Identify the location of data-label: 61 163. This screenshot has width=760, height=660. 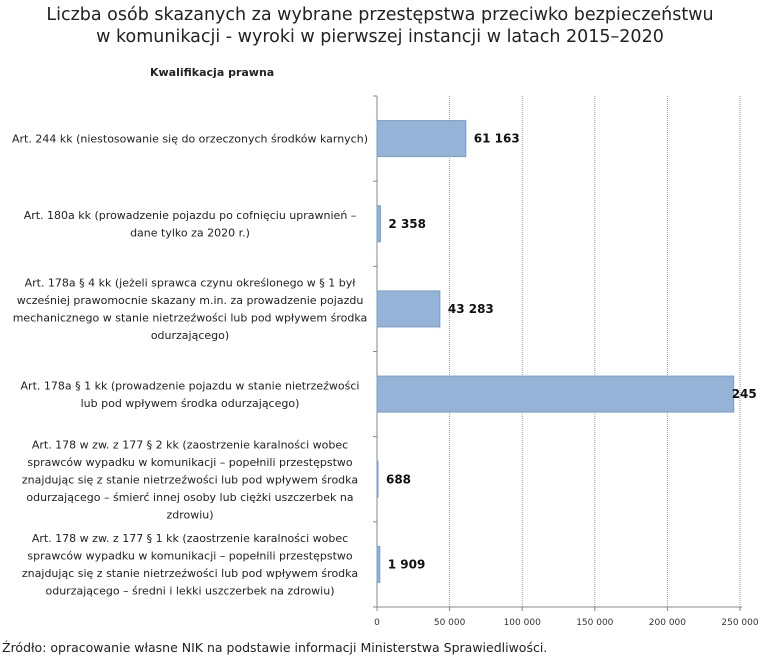
(497, 139).